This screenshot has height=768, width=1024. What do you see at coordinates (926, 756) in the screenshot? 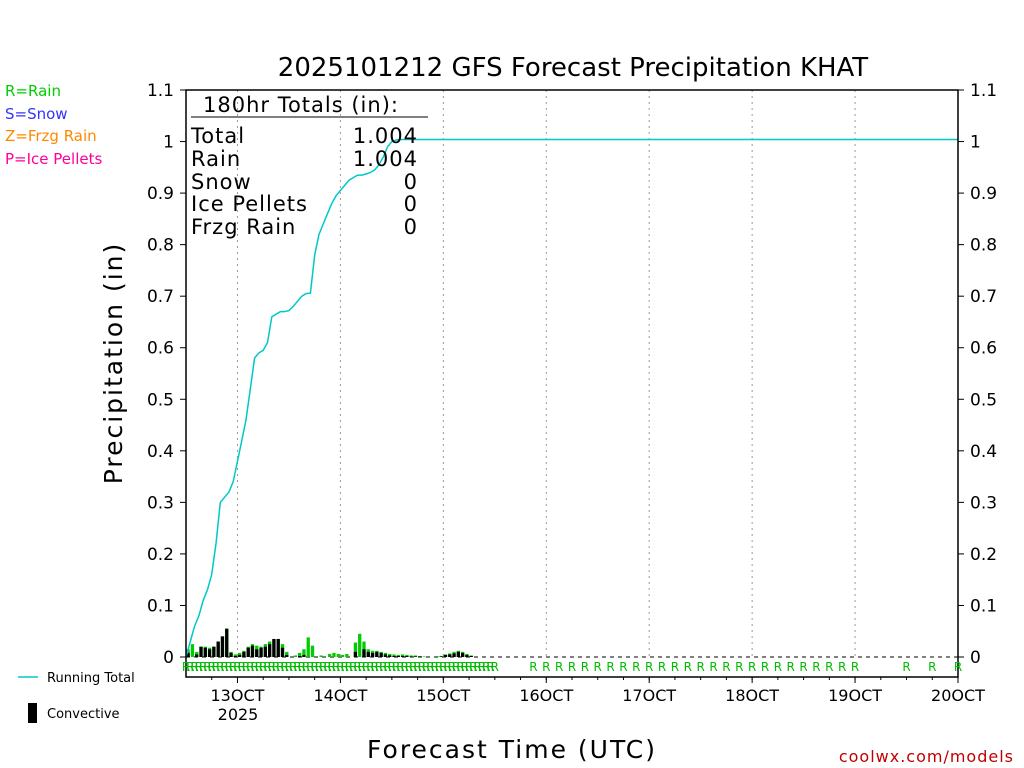
I see `credit-link: coolwx.com/models` at bounding box center [926, 756].